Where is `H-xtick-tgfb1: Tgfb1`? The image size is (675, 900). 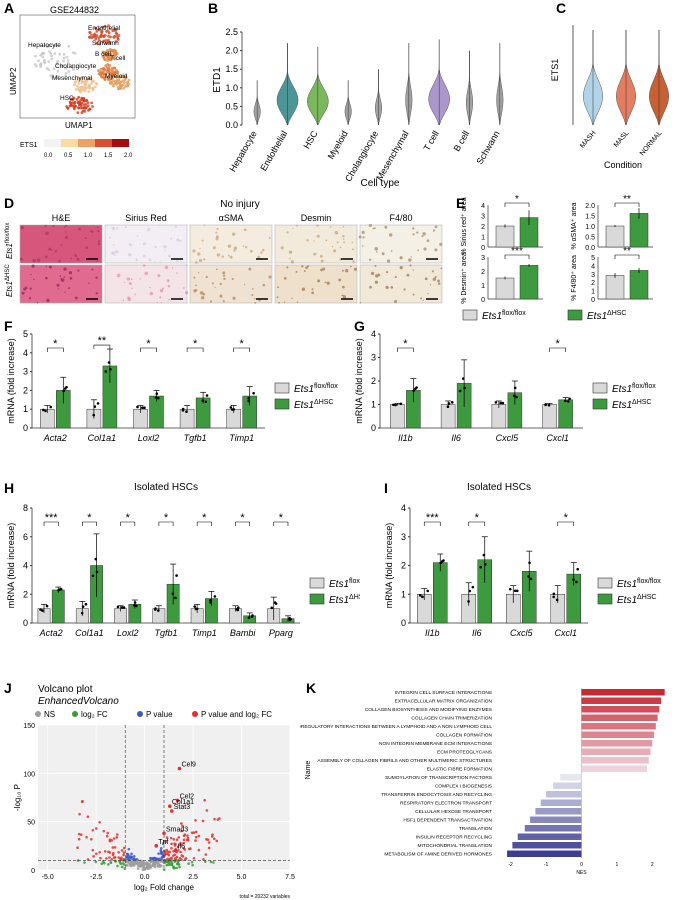 H-xtick-tgfb1: Tgfb1 is located at coordinates (165, 633).